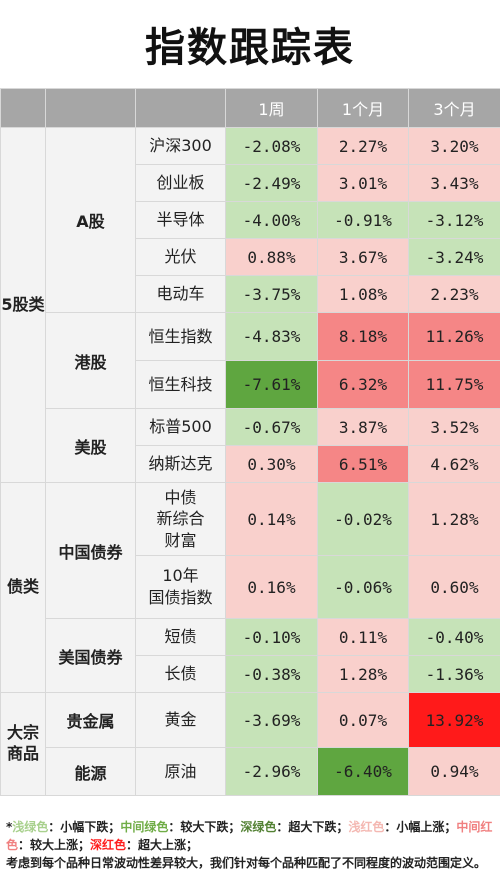 The height and width of the screenshot is (888, 500). What do you see at coordinates (180, 336) in the screenshot?
I see `item-name-cell: 恒生指数` at bounding box center [180, 336].